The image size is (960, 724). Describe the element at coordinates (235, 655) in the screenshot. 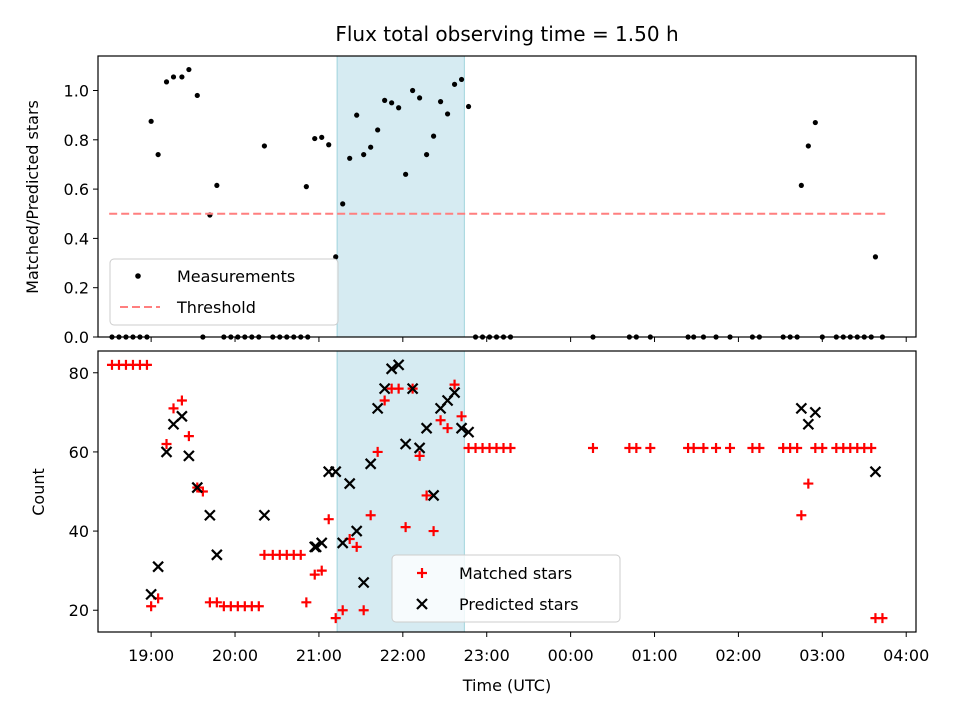

I see `x-tick-label: 20:00` at that location.